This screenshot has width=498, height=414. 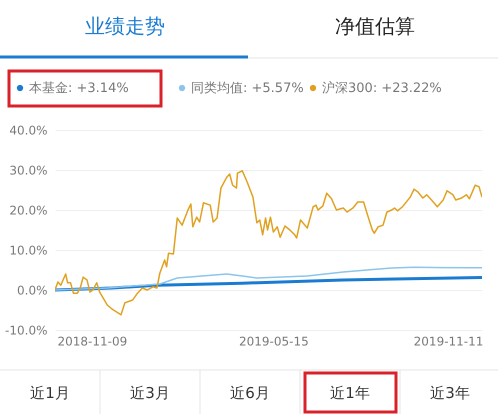 I want to click on text: 业绩走势, so click(x=125, y=26).